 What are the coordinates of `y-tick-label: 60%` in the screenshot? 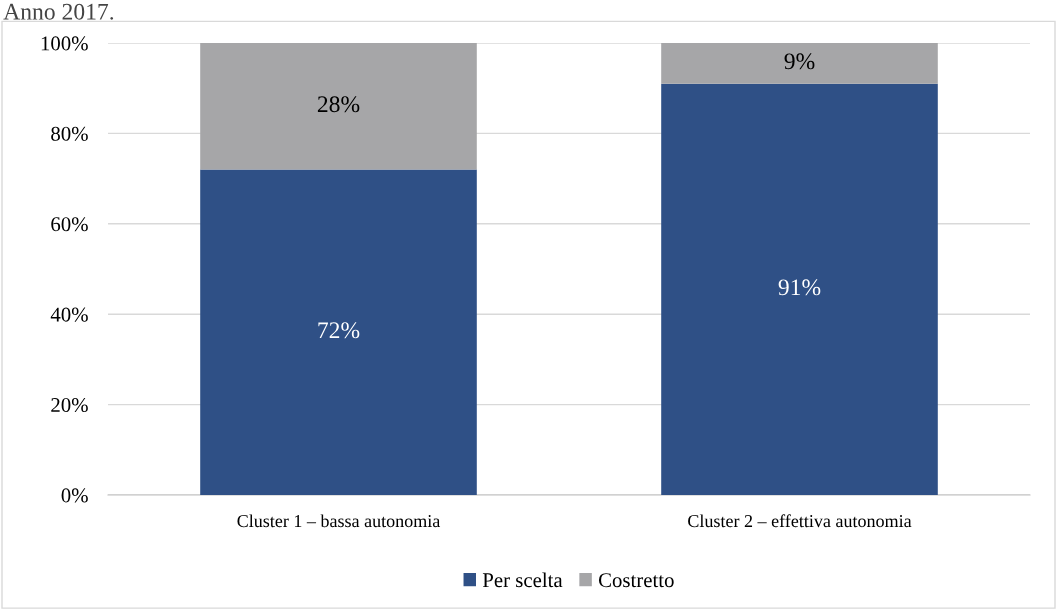 It's located at (69, 224).